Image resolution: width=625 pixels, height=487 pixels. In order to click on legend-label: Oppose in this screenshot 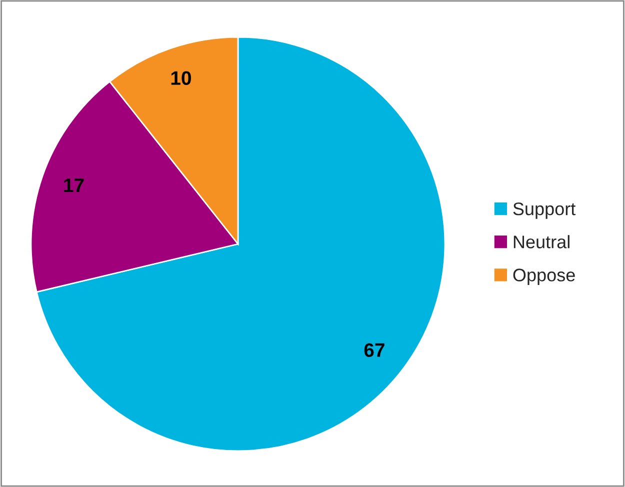, I will do `click(544, 276)`.